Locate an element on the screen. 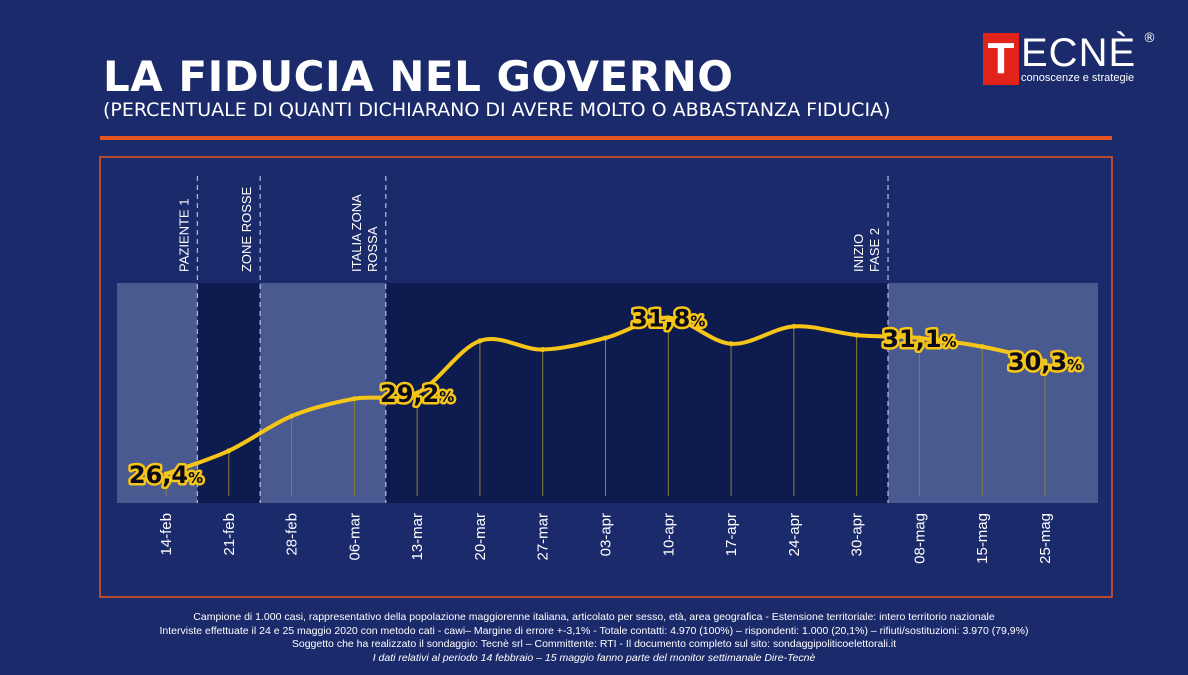 The width and height of the screenshot is (1188, 675). x-tick-label-8: 10-apr is located at coordinates (668, 534).